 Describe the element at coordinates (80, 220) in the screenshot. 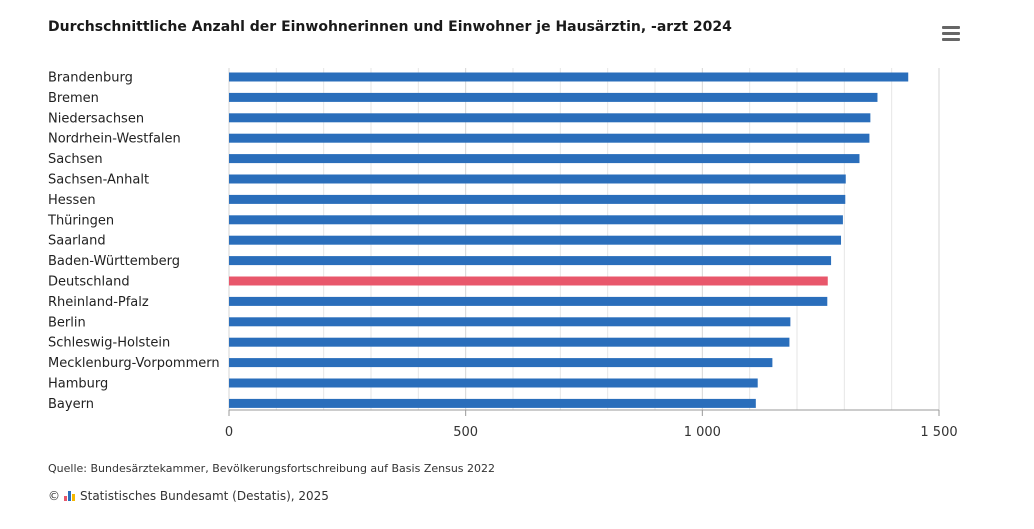

I see `category-label: Thüringen` at that location.